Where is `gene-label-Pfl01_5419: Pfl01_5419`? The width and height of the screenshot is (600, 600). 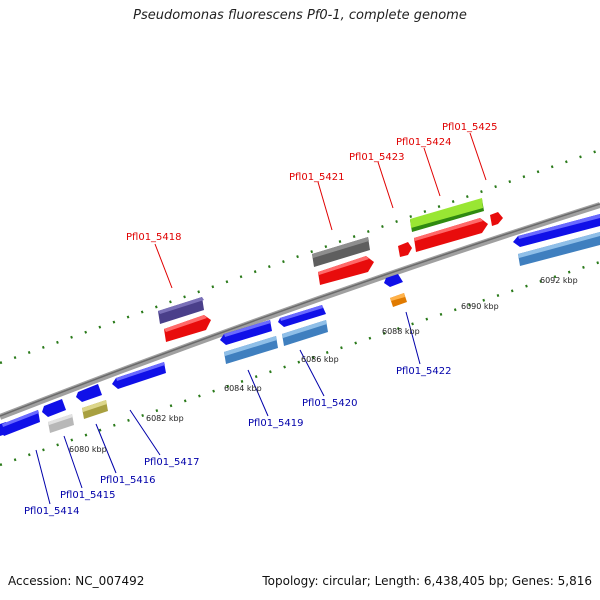
gene-label-Pfl01_5419: Pfl01_5419 is located at coordinates (276, 423).